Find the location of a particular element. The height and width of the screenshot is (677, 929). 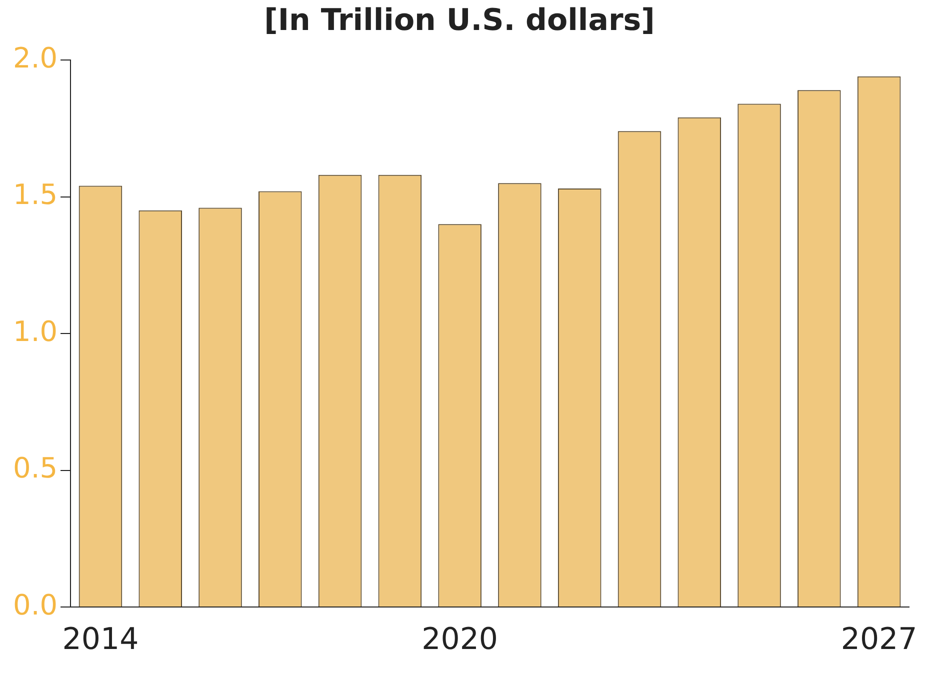

x-tick-label: 2020 is located at coordinates (460, 639).